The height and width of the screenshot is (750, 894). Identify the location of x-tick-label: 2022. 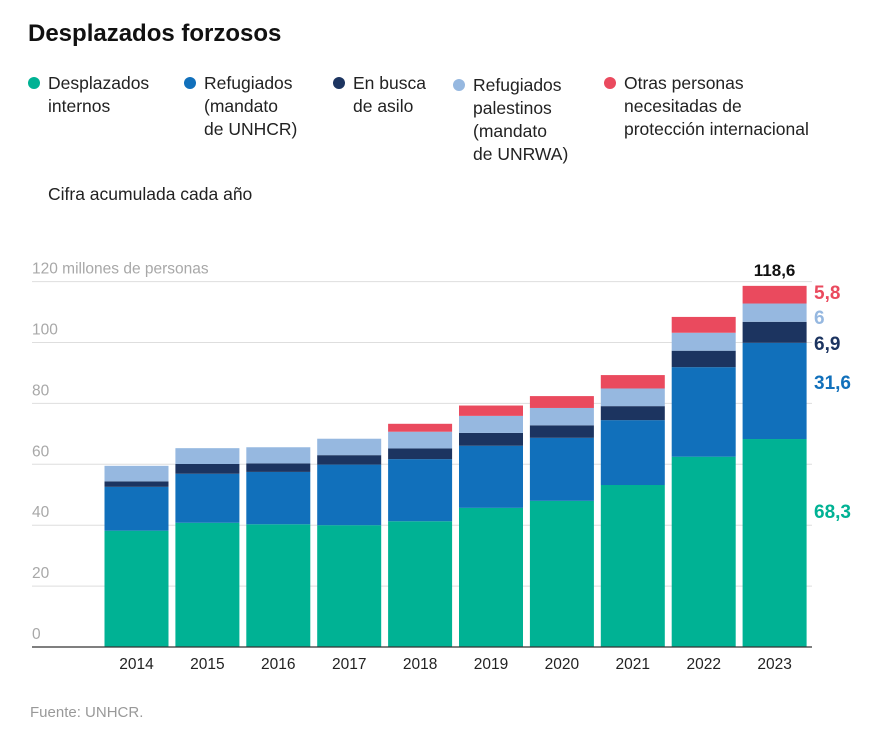
(703, 664).